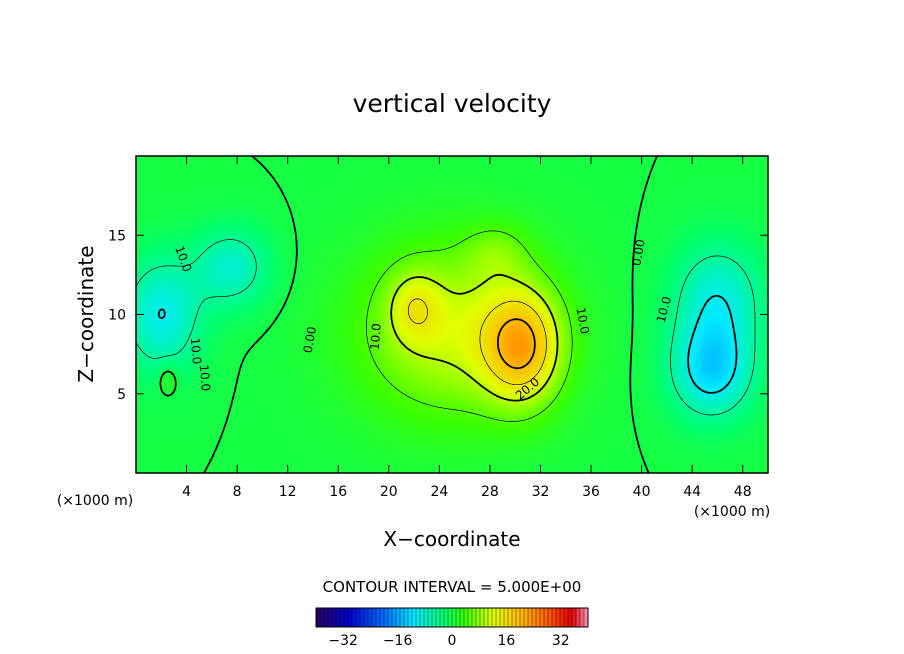 This screenshot has height=654, width=904. I want to click on x-tick-label: 40, so click(642, 492).